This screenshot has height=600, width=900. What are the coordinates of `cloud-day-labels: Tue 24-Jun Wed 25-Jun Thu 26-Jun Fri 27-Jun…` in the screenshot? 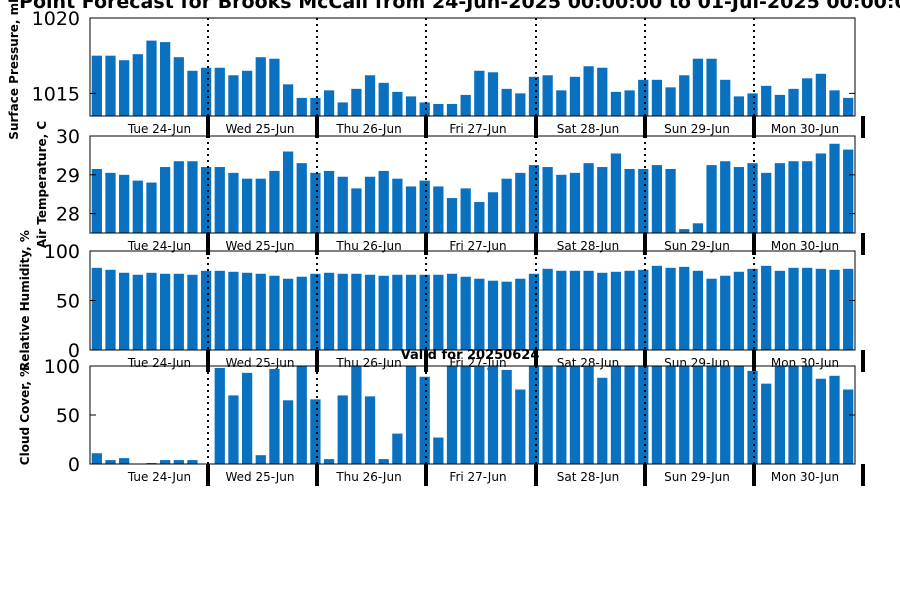 It's located at (483, 477).